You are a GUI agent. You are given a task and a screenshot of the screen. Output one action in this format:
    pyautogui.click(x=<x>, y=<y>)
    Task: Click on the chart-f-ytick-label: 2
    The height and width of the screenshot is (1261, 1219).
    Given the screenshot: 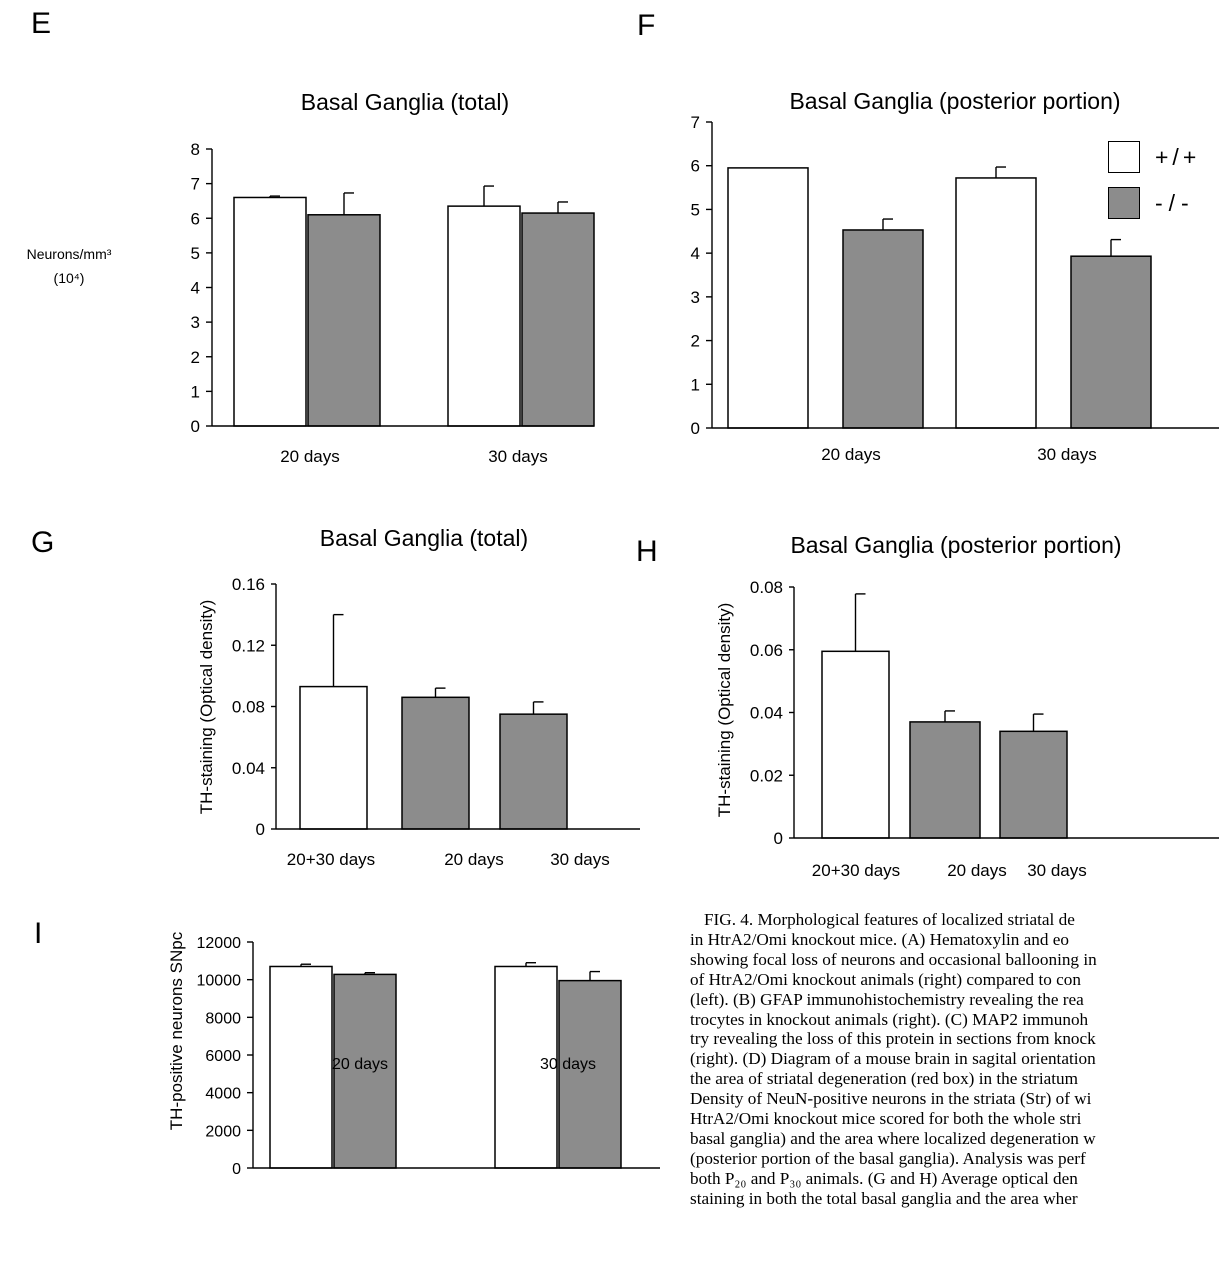 What is the action you would take?
    pyautogui.click(x=695, y=341)
    